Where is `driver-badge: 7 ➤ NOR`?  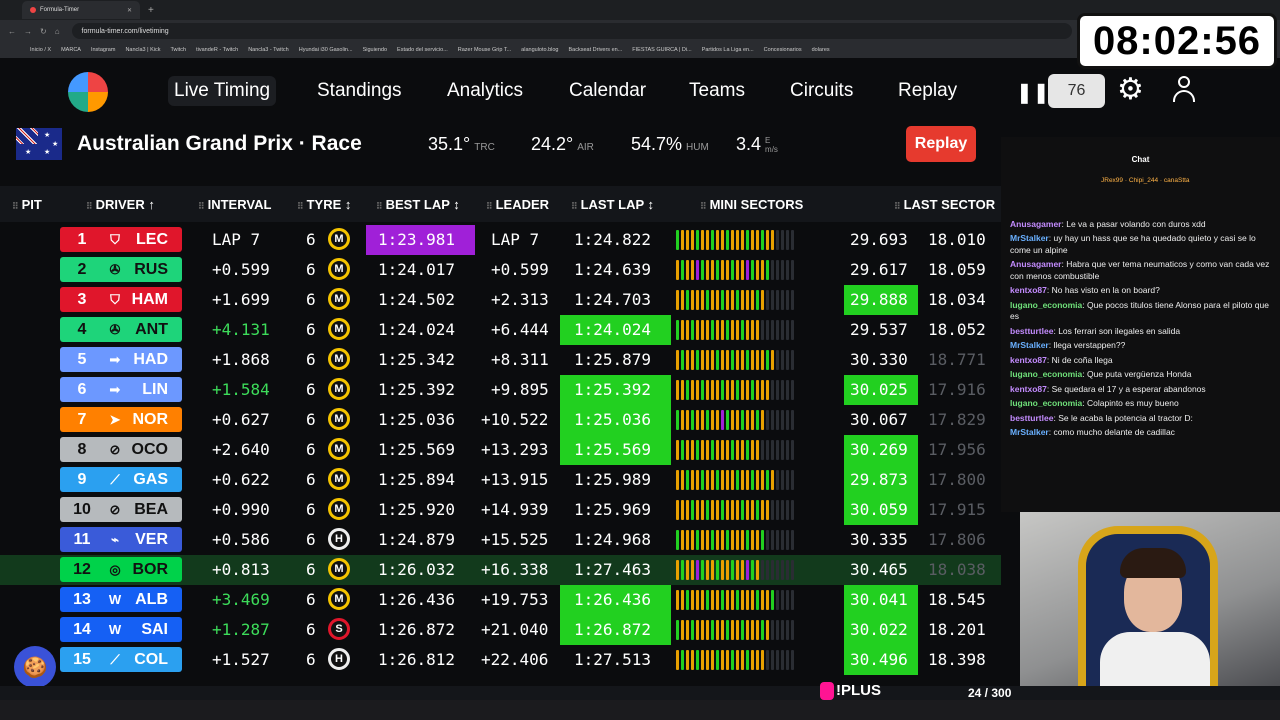
driver-badge: 7 ➤ NOR is located at coordinates (121, 419).